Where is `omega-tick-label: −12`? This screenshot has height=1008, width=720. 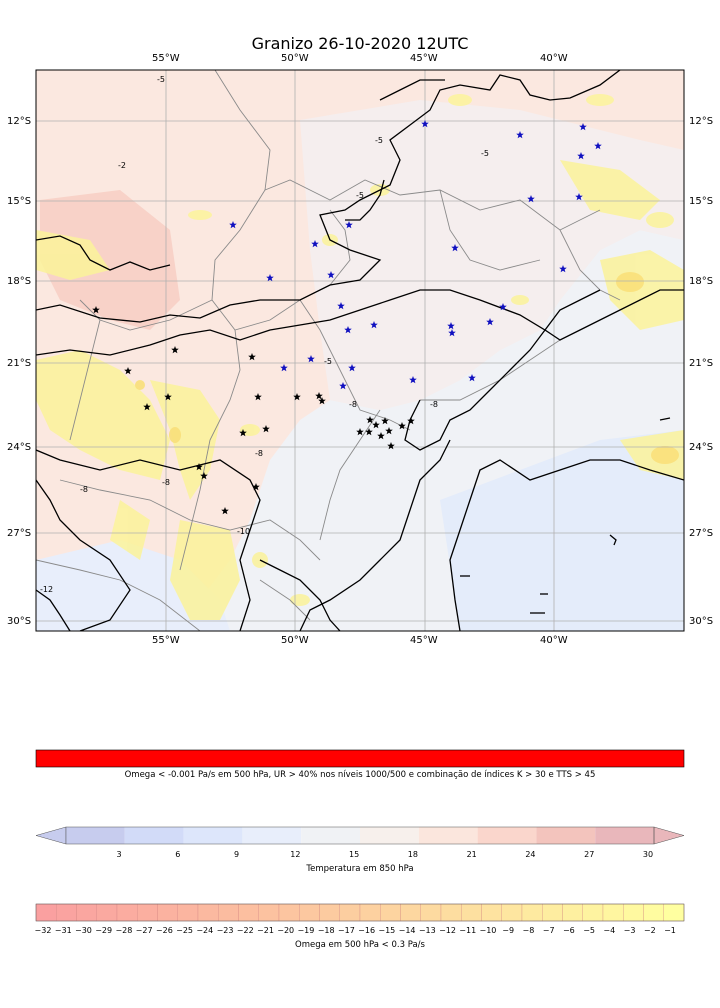
omega-tick-label: −12 is located at coordinates (447, 930).